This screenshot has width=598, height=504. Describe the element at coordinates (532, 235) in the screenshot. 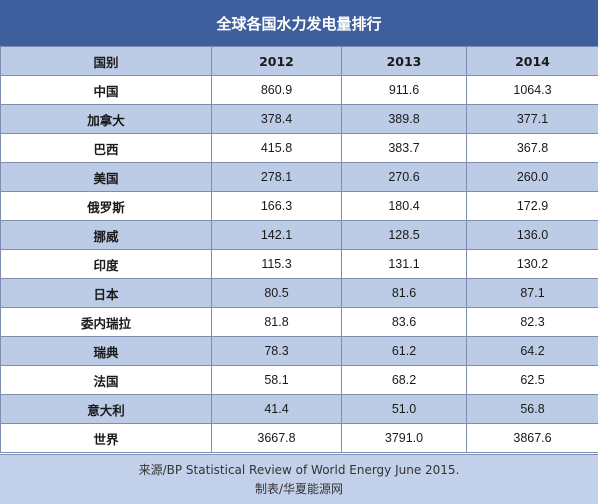

I see `value-cell: 136.0` at that location.